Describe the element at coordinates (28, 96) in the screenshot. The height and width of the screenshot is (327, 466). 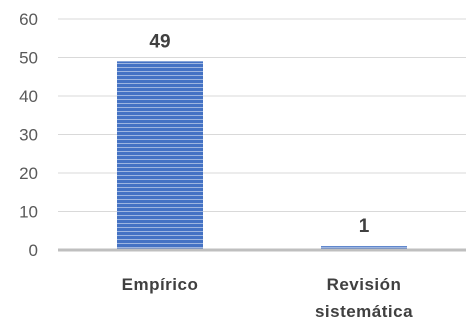
I see `y-tick-label: 40` at that location.